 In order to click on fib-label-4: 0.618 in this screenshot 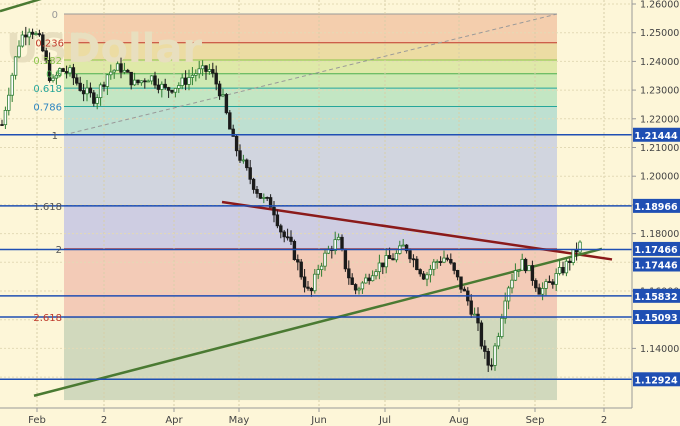, I will do `click(47, 89)`.